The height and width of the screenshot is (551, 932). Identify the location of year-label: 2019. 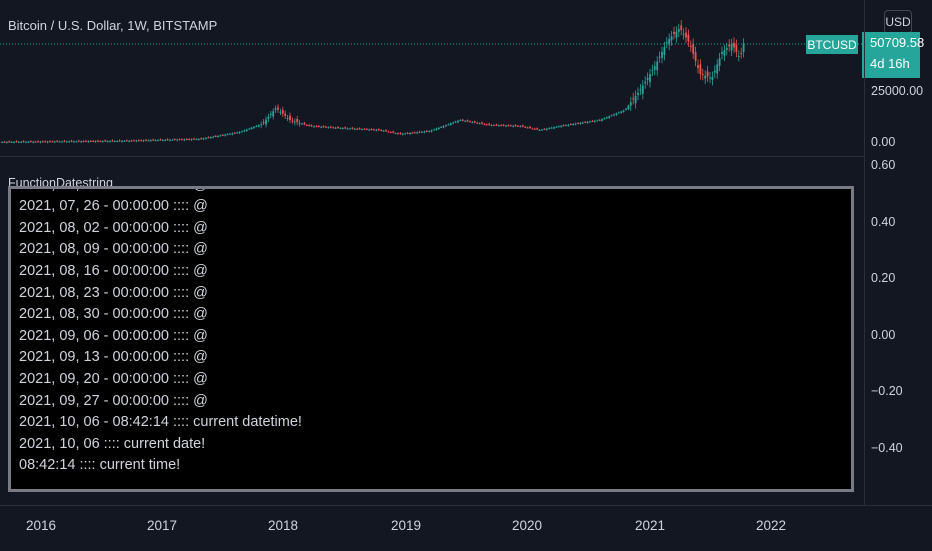
(406, 525).